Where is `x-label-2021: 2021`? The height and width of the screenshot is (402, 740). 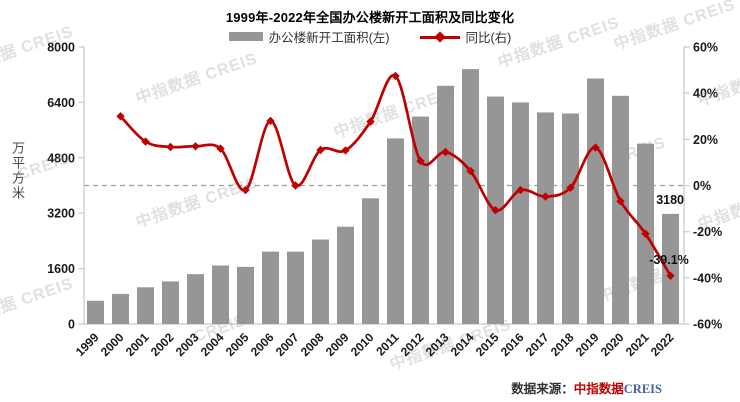
x-label-2021: 2021 is located at coordinates (637, 344).